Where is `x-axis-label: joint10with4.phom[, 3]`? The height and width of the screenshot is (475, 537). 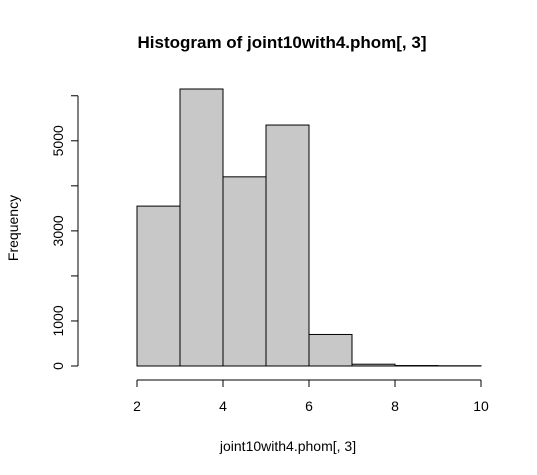
x-axis-label: joint10with4.phom[, 3] is located at coordinates (287, 446).